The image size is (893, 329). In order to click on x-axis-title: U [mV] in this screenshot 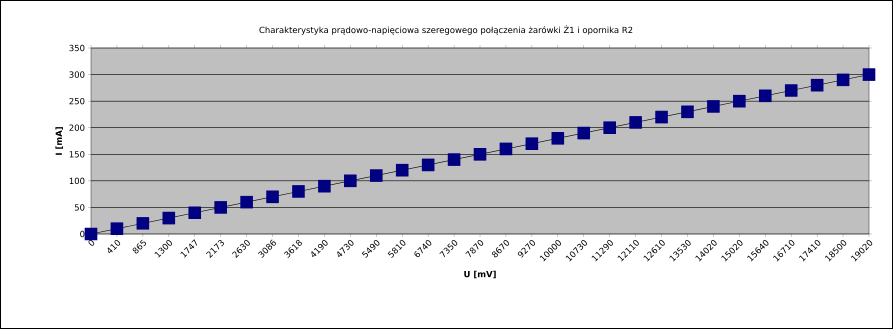, I will do `click(480, 274)`.